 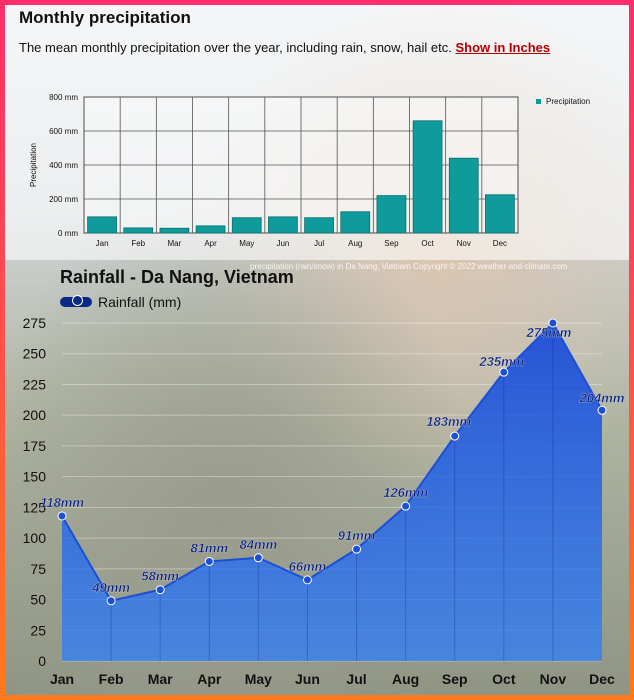 What do you see at coordinates (355, 243) in the screenshot?
I see `top-x-tick-label: Aug` at bounding box center [355, 243].